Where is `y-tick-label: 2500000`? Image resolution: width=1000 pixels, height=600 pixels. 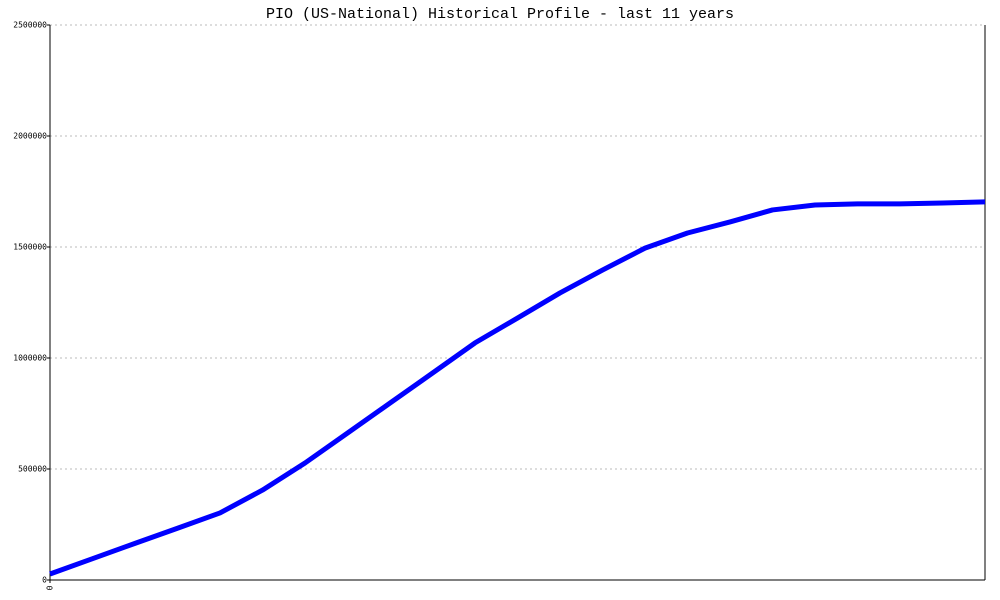
y-tick-label: 2500000 is located at coordinates (30, 25).